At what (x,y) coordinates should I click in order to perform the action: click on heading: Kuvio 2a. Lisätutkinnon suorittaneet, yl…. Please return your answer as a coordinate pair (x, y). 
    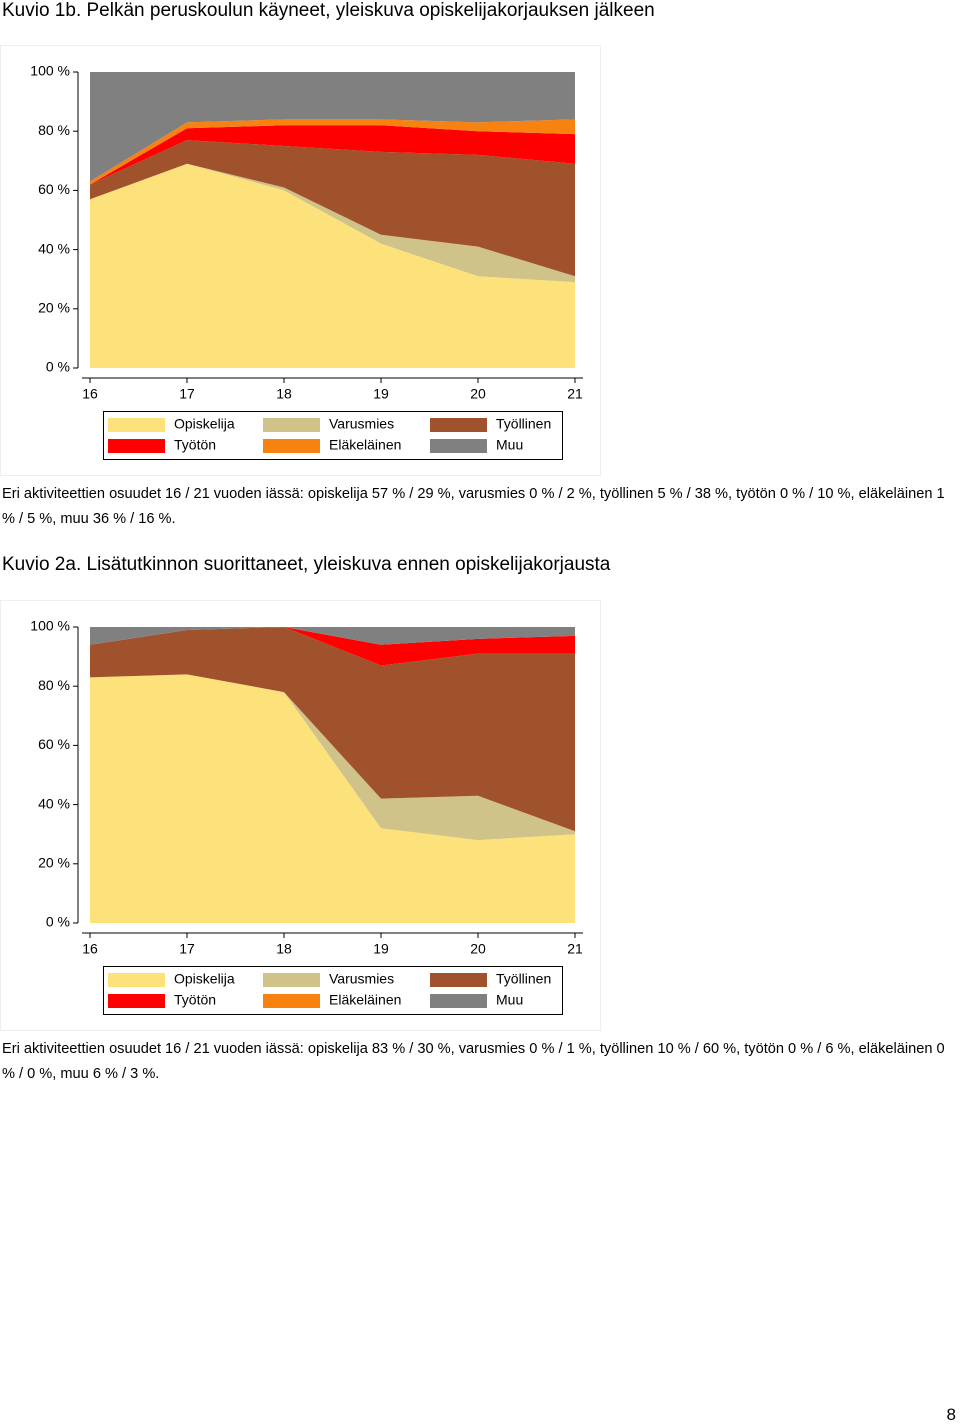
    Looking at the image, I should click on (306, 564).